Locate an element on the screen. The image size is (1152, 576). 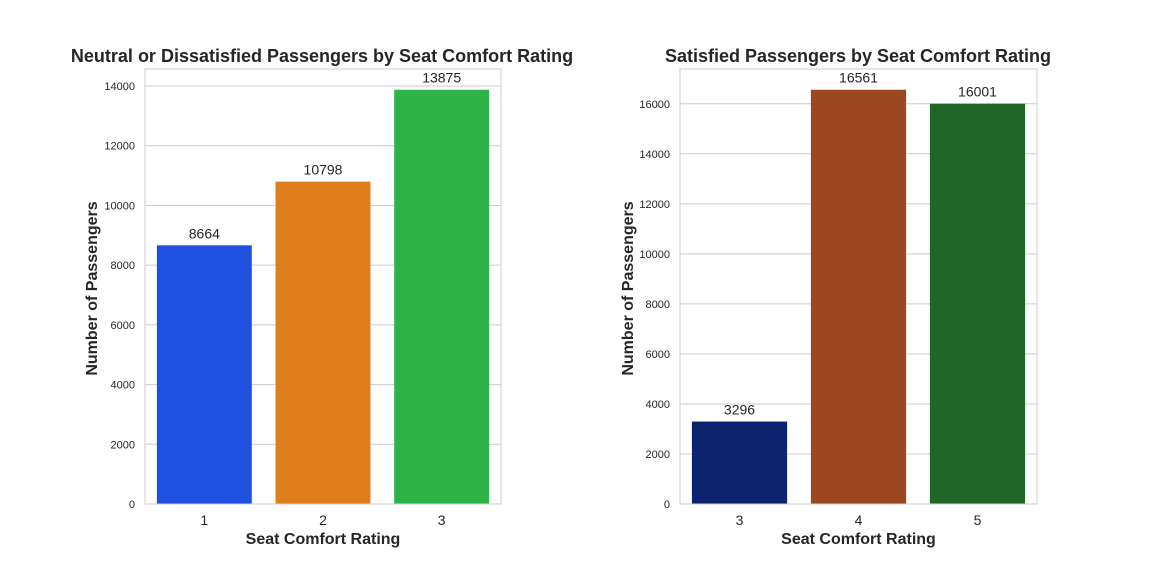
x-tick-label: 5 is located at coordinates (978, 520).